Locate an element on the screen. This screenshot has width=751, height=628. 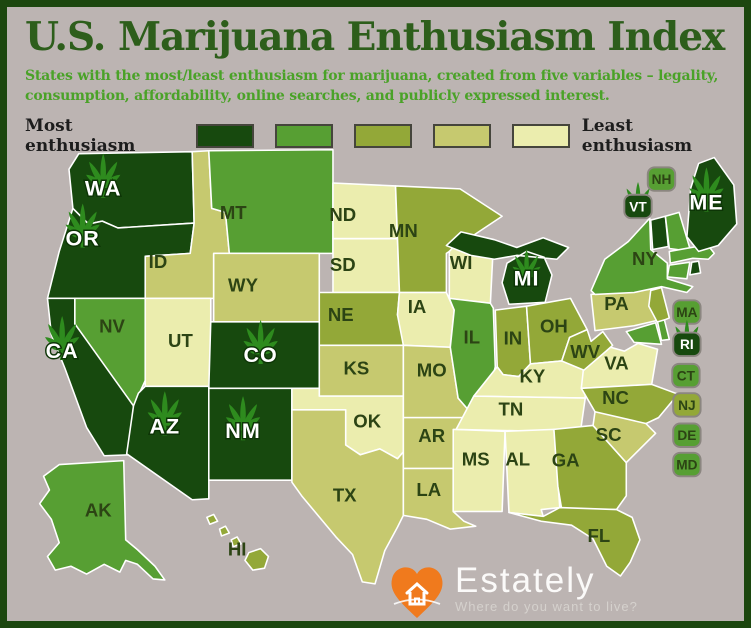
state-label-co: CO is located at coordinates (261, 355).